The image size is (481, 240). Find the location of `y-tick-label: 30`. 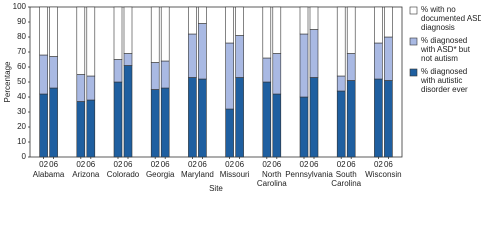

y-tick-label: 30 is located at coordinates (21, 111).